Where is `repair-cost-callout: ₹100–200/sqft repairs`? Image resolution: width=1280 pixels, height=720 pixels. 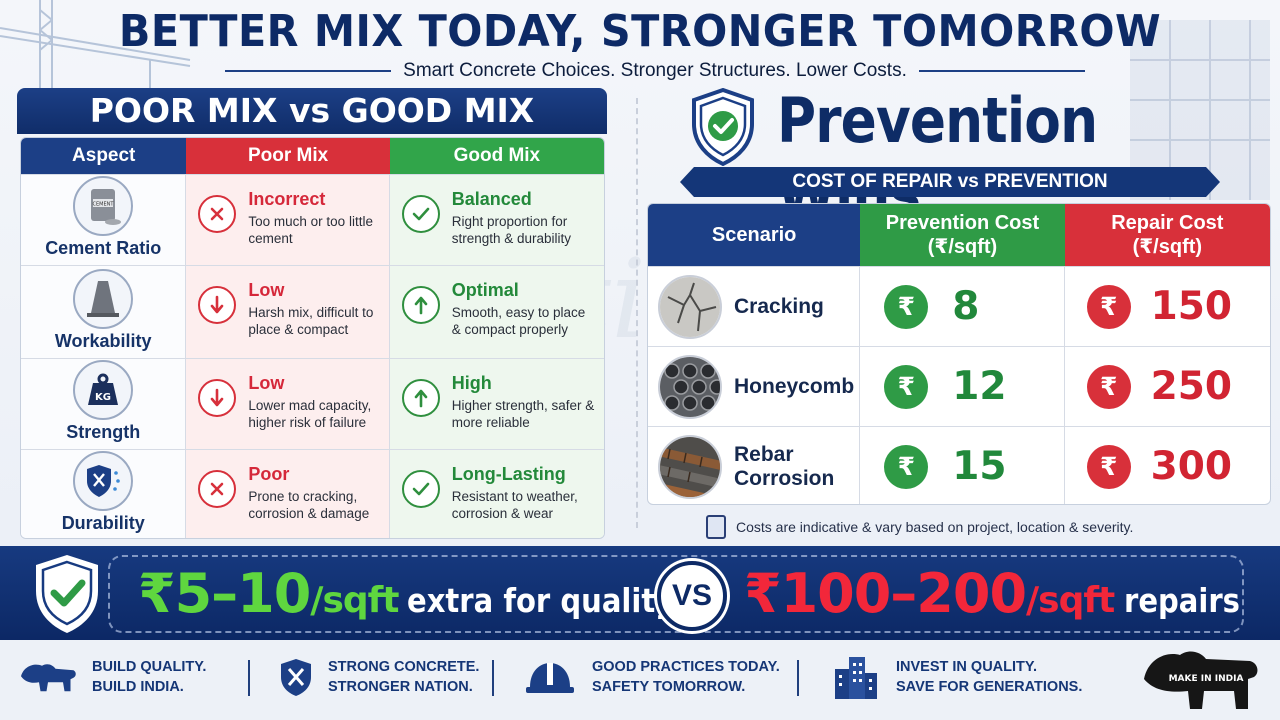
repair-cost-callout: ₹100–200/sqft repairs is located at coordinates (1000, 593).